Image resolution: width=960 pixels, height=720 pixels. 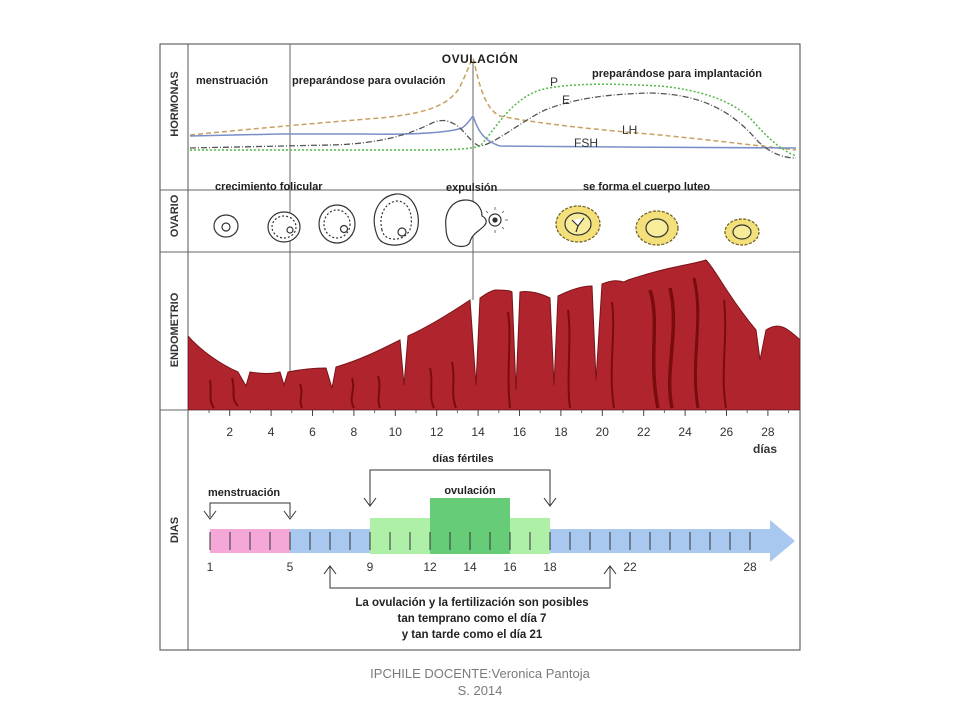 I want to click on cycle-day-number: 12, so click(x=430, y=567).